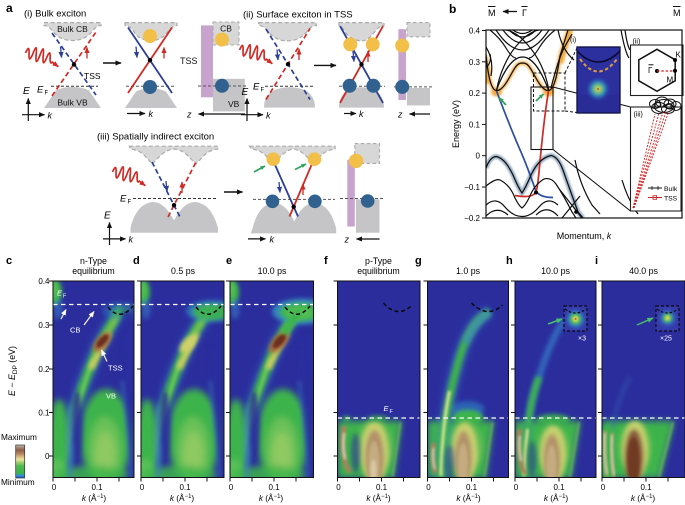 The height and width of the screenshot is (505, 685). I want to click on svg-text: 40.0 ps, so click(643, 271).